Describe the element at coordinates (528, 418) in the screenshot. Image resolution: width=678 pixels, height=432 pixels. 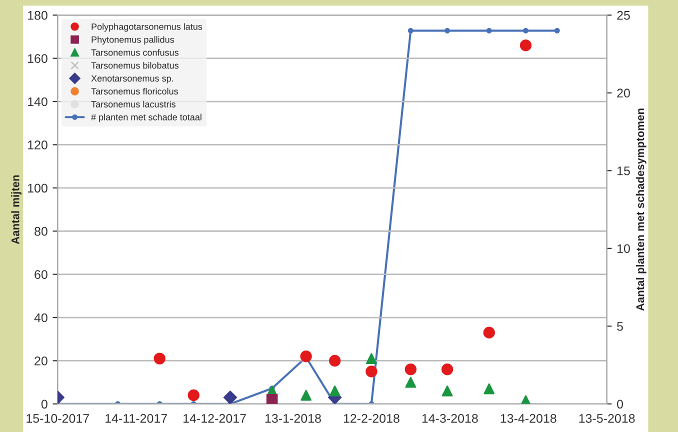
I see `x-tick-label: 13-4-2018` at that location.